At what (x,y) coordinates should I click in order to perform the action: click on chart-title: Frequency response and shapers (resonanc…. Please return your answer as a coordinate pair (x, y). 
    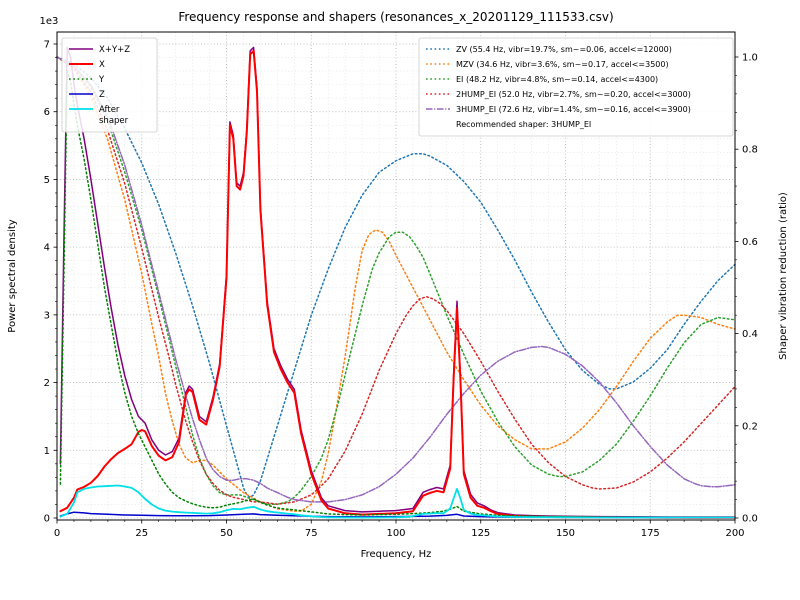
    Looking at the image, I should click on (395, 17).